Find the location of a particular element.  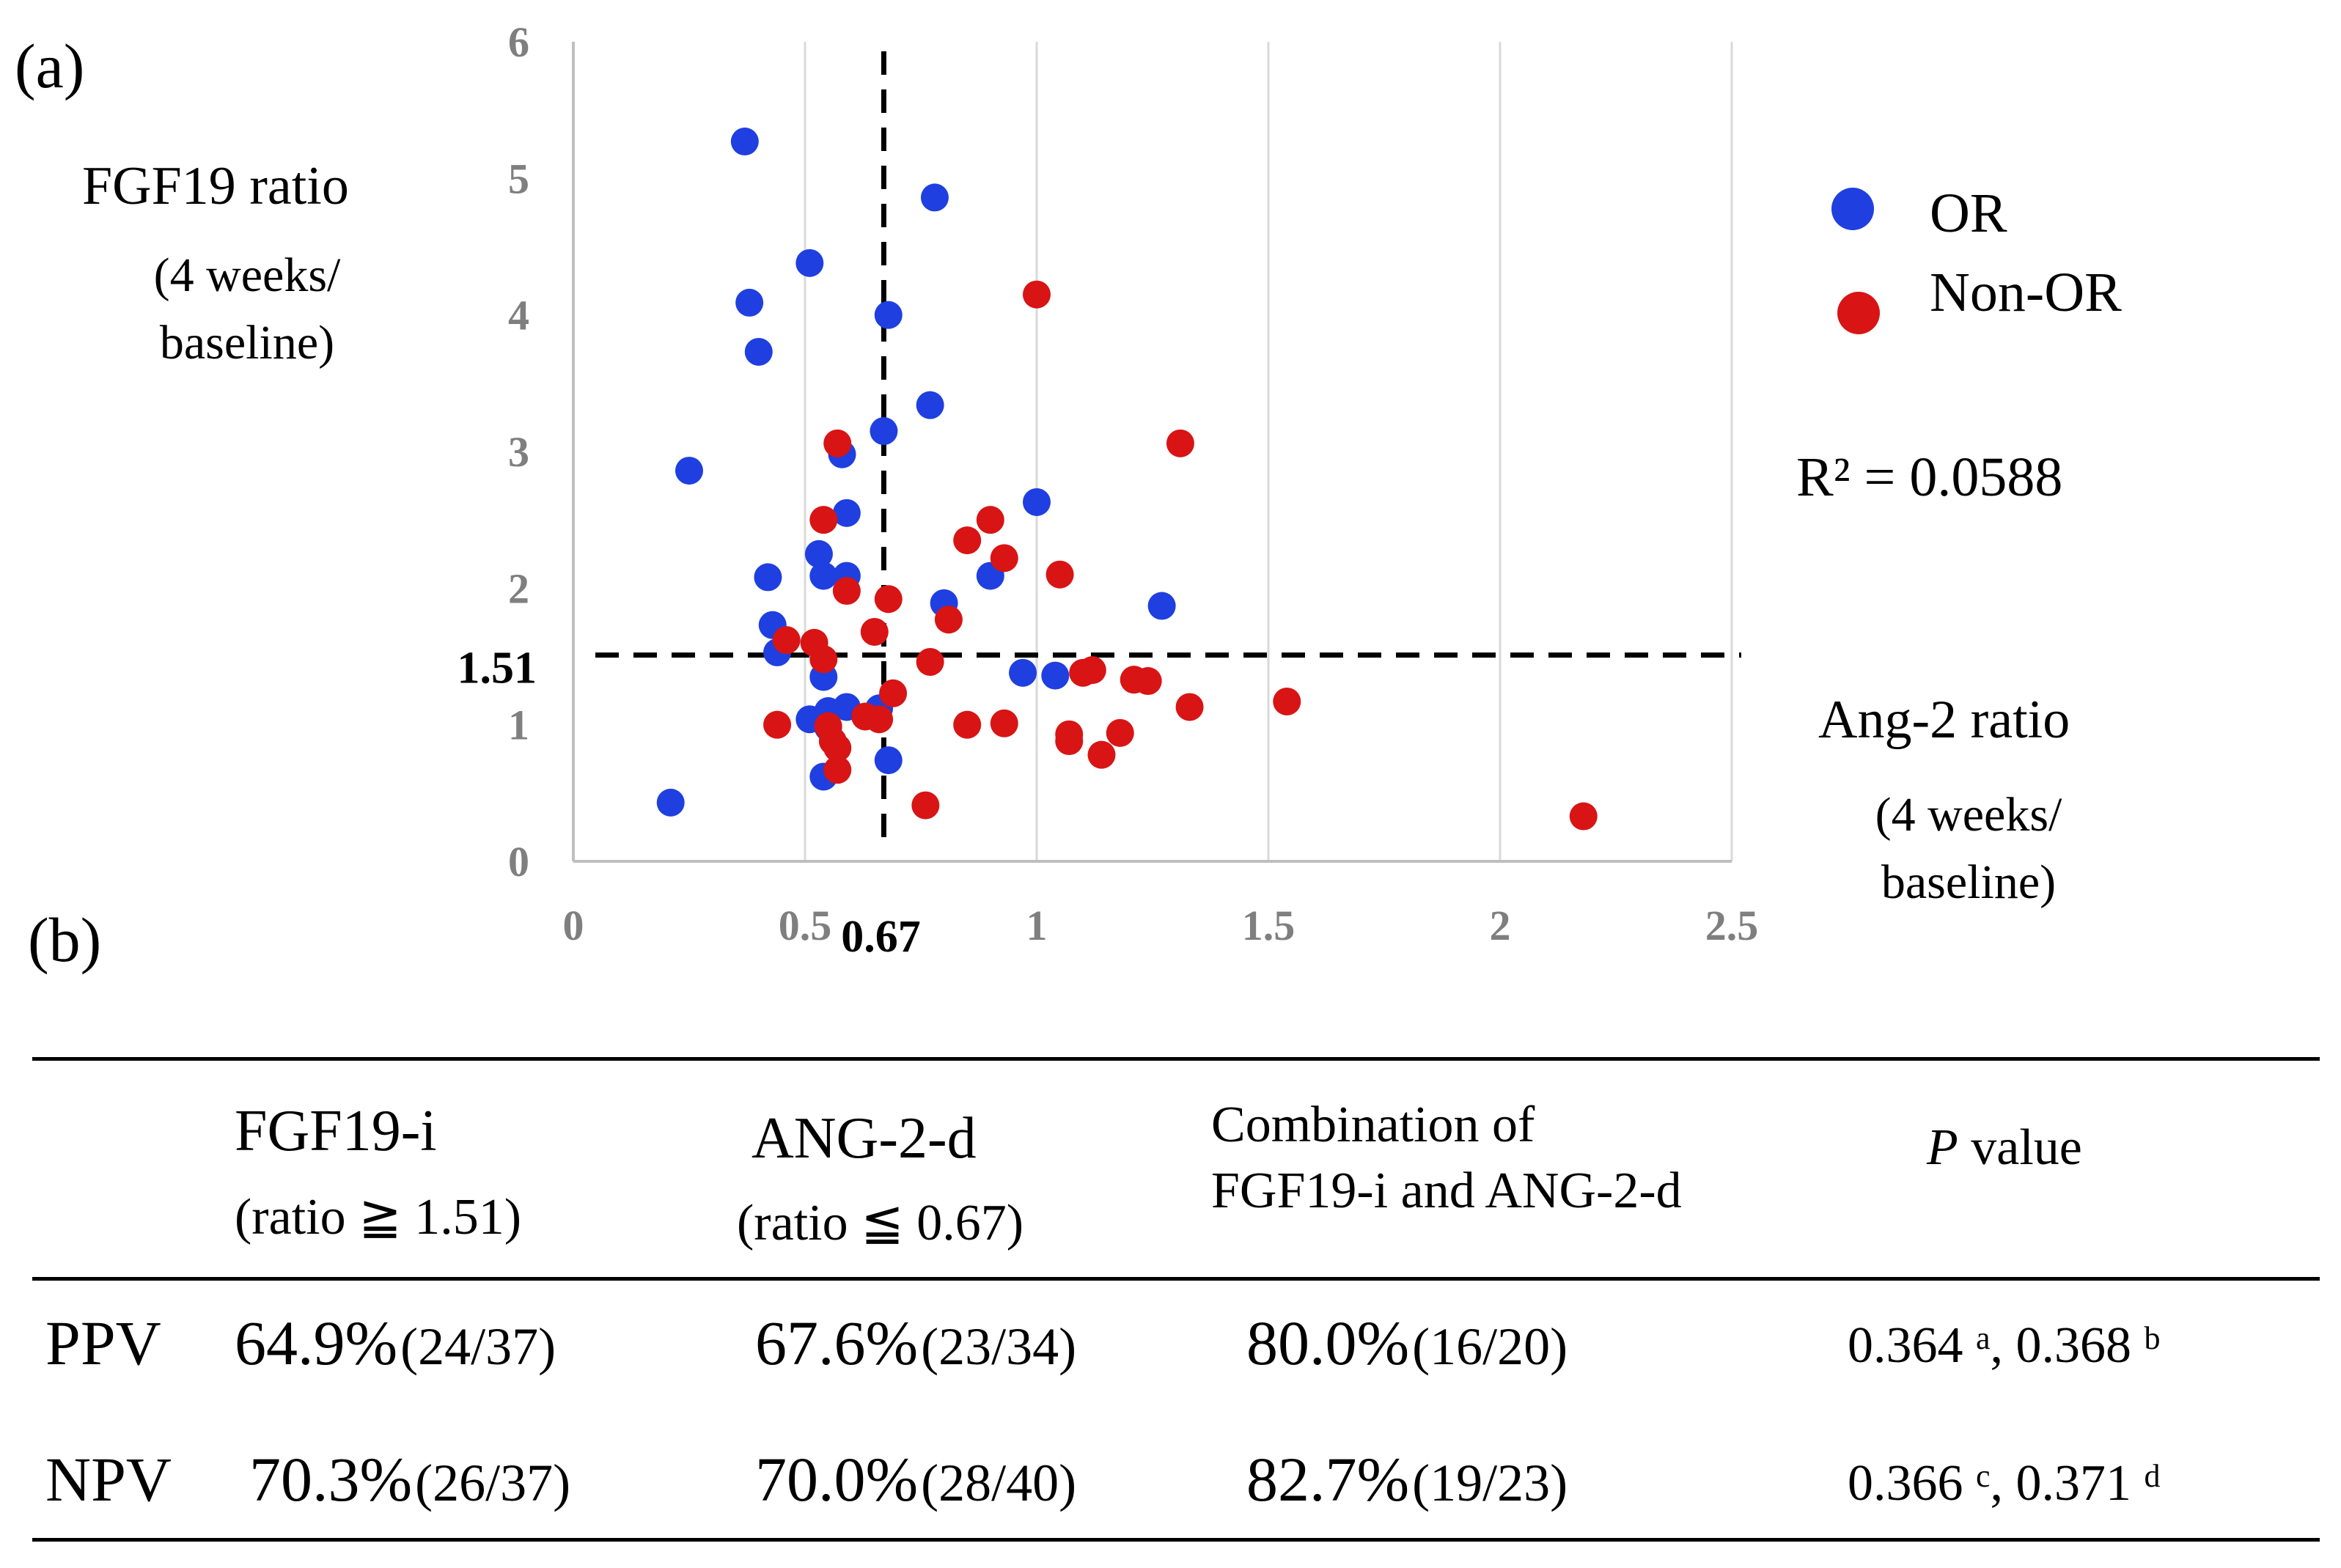

row-npv-comb-frac: (19/23) is located at coordinates (1490, 1483).